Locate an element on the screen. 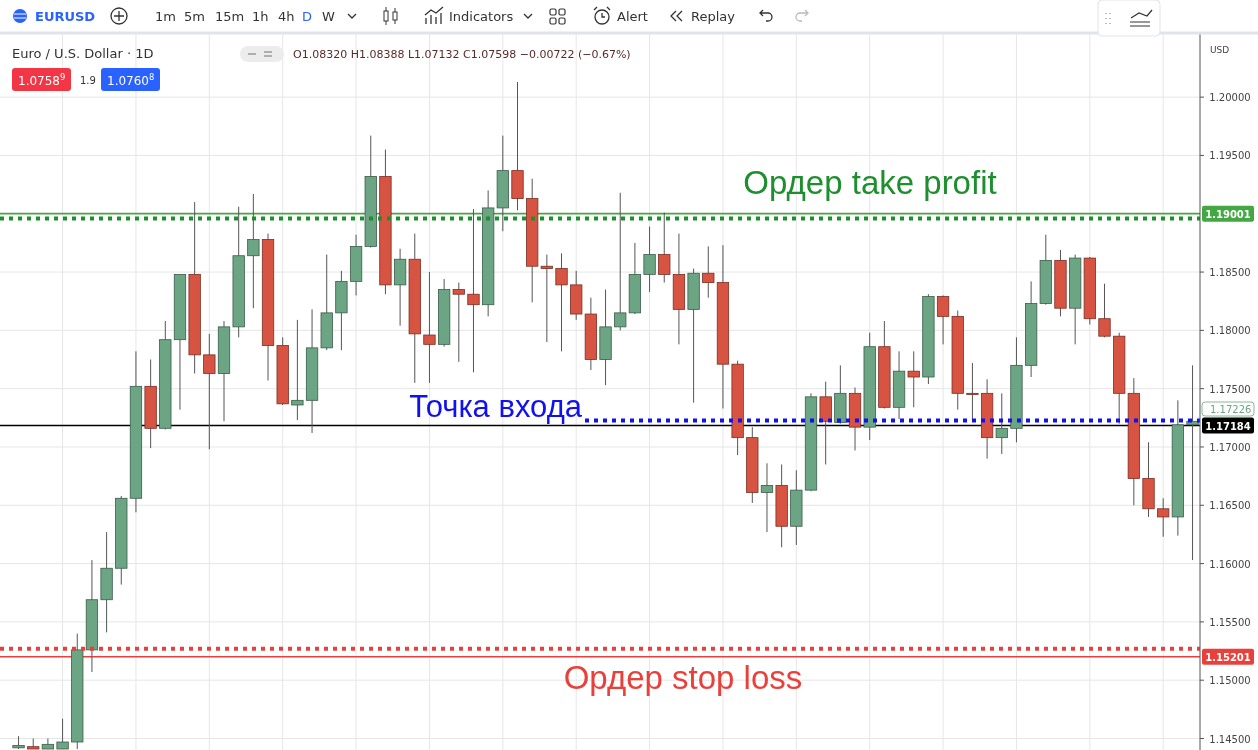  y-tick-label: 1.19500 is located at coordinates (1230, 156).